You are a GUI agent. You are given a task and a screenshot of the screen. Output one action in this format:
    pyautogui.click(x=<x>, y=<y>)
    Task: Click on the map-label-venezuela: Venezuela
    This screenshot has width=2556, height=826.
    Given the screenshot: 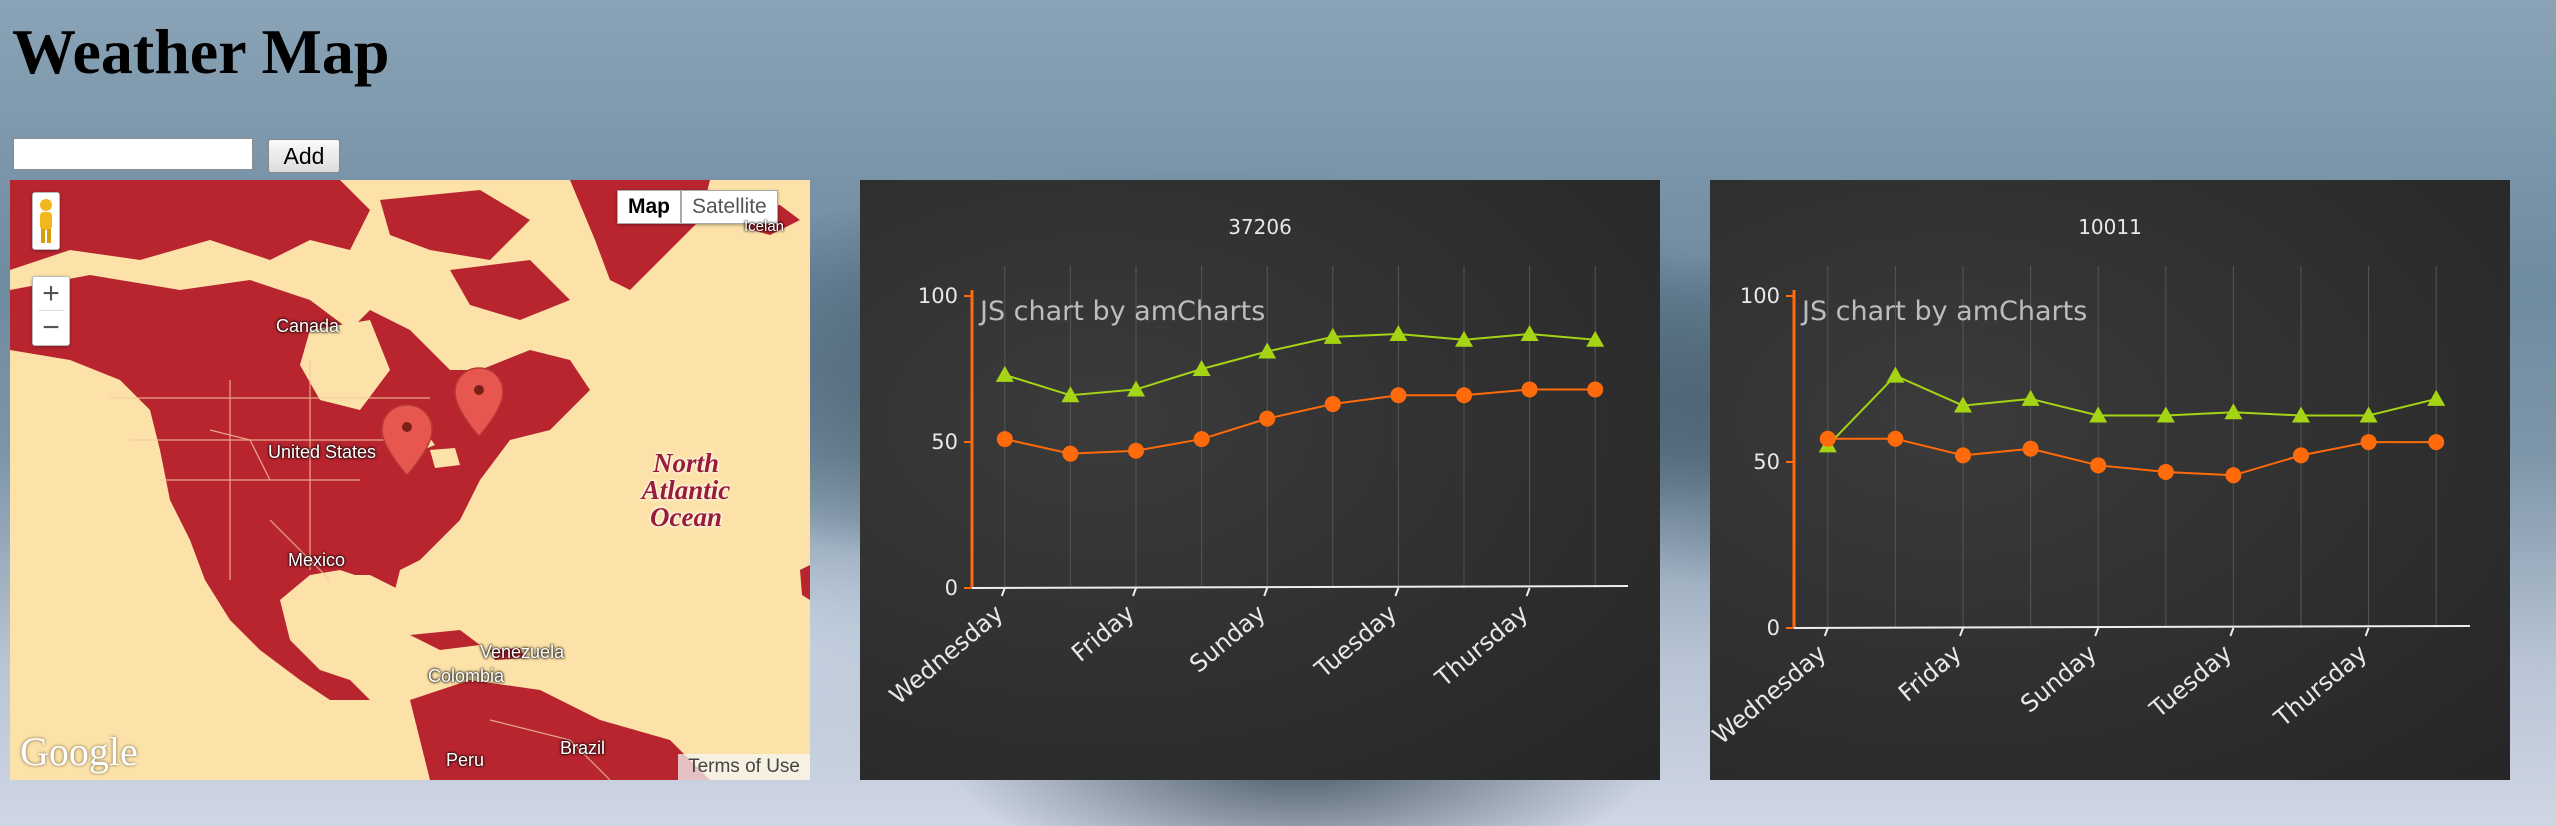 What is the action you would take?
    pyautogui.click(x=522, y=652)
    